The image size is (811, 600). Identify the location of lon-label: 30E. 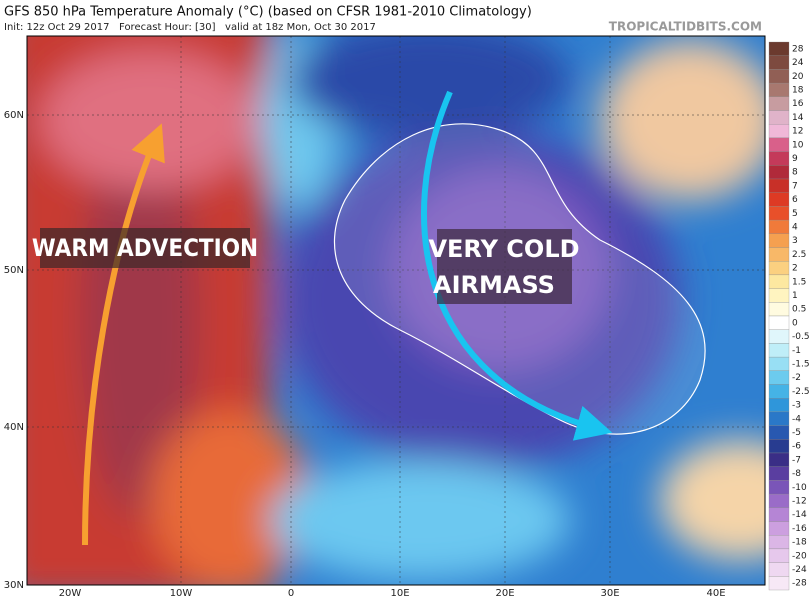
(609, 593).